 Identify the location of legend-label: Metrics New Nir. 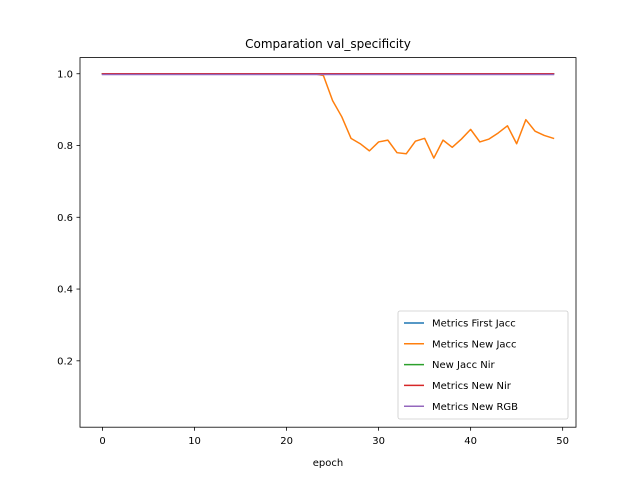
(472, 386).